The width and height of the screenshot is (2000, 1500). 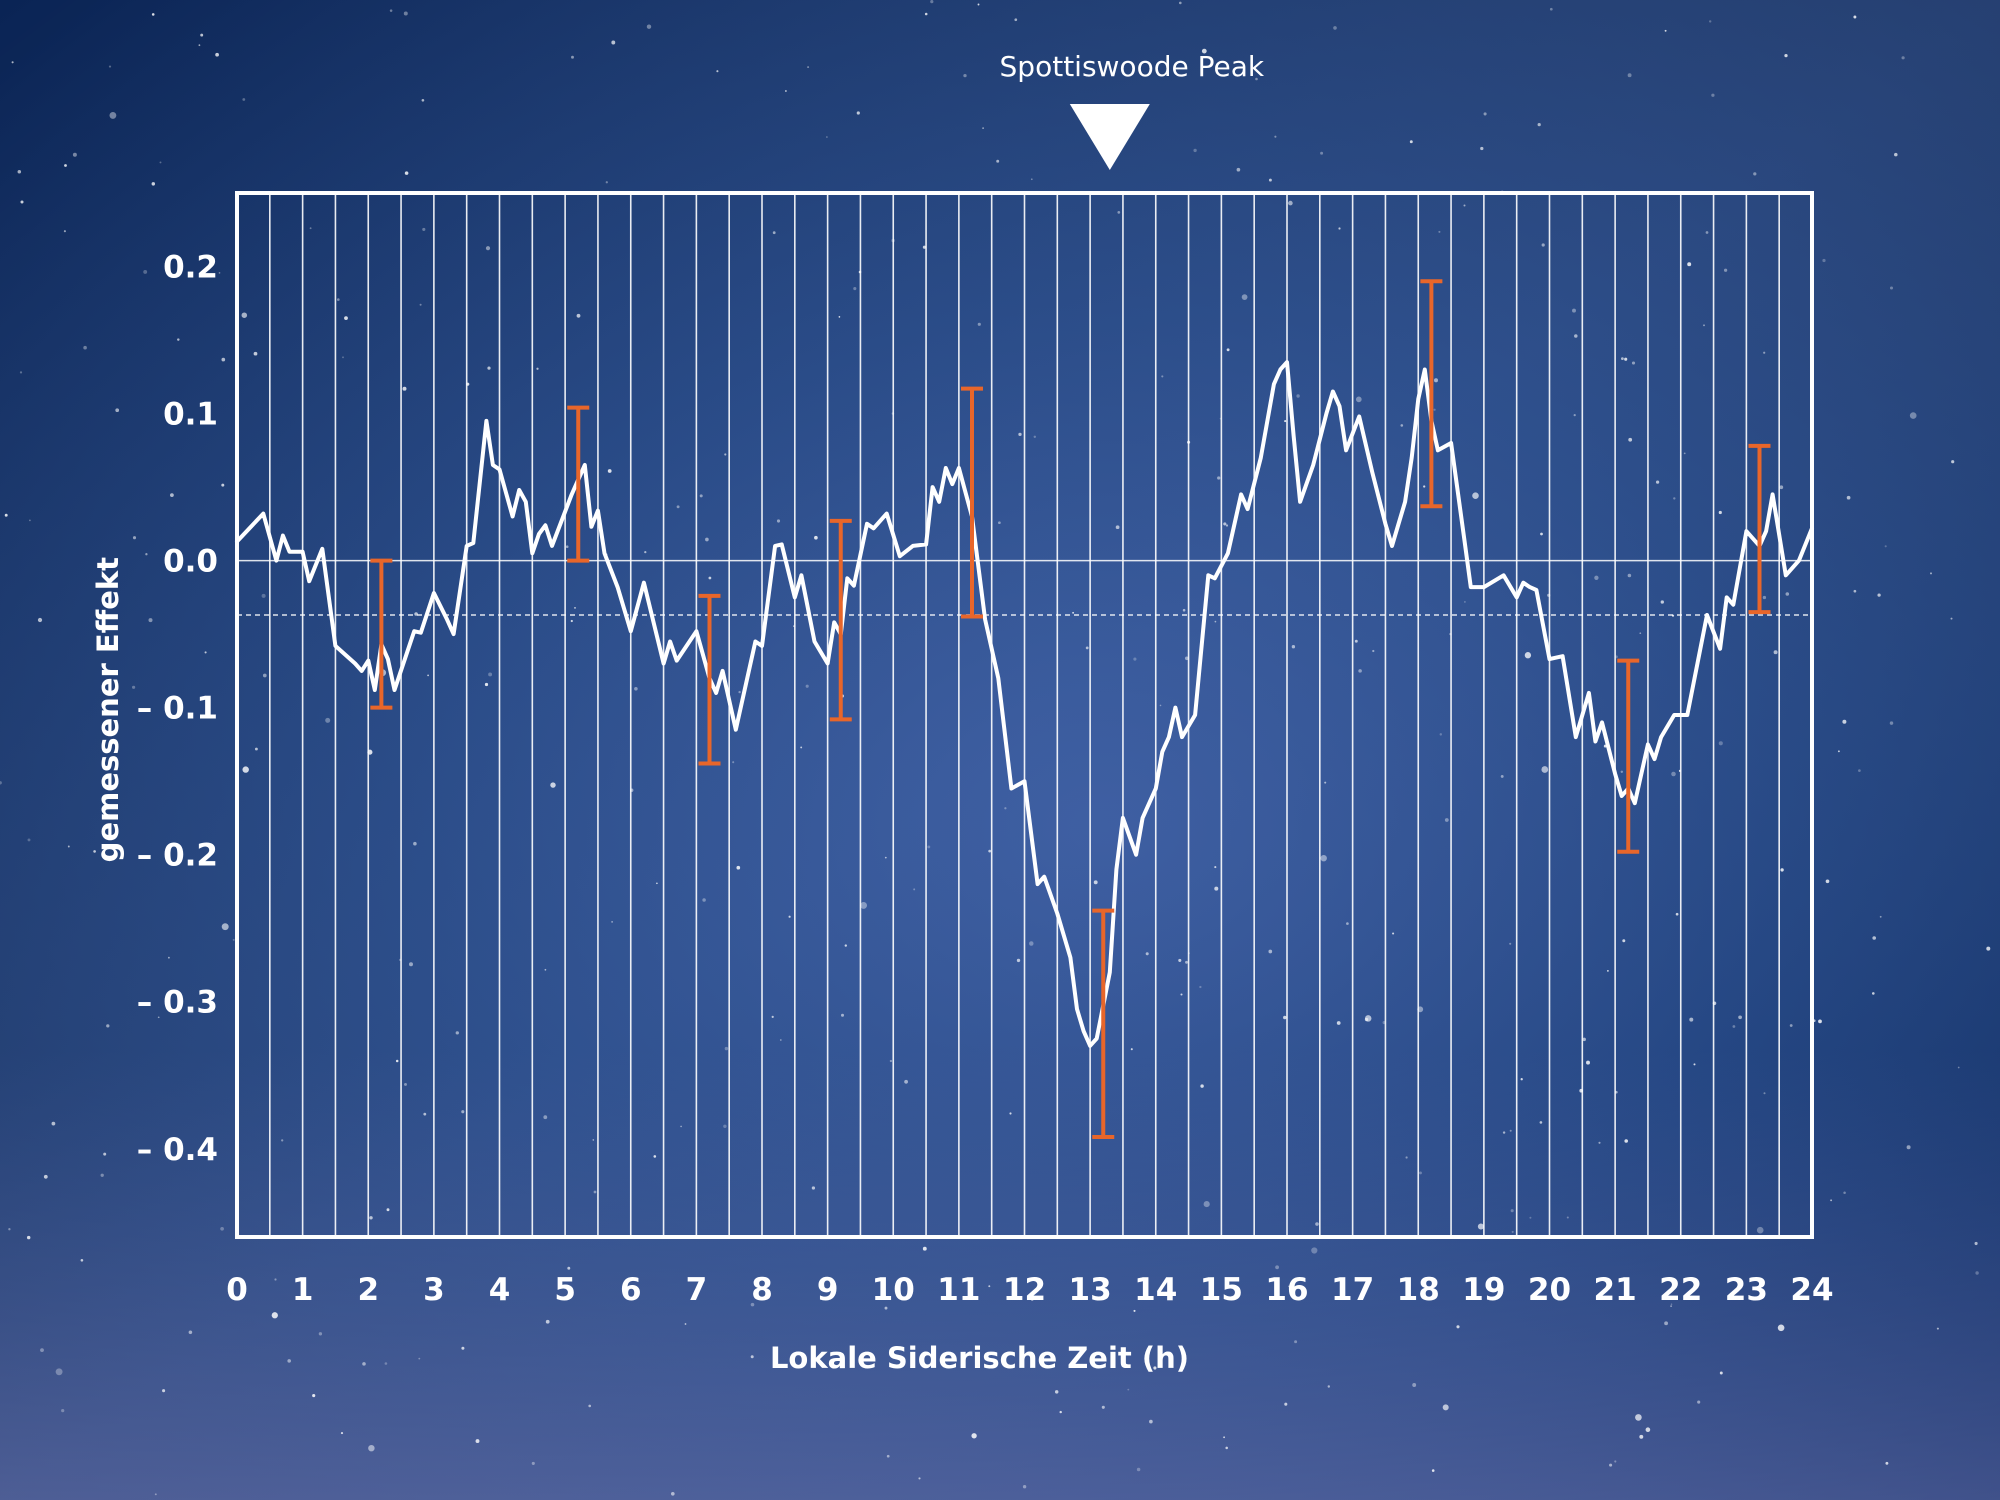 I want to click on y-tick-label: – 0.2, so click(x=177, y=856).